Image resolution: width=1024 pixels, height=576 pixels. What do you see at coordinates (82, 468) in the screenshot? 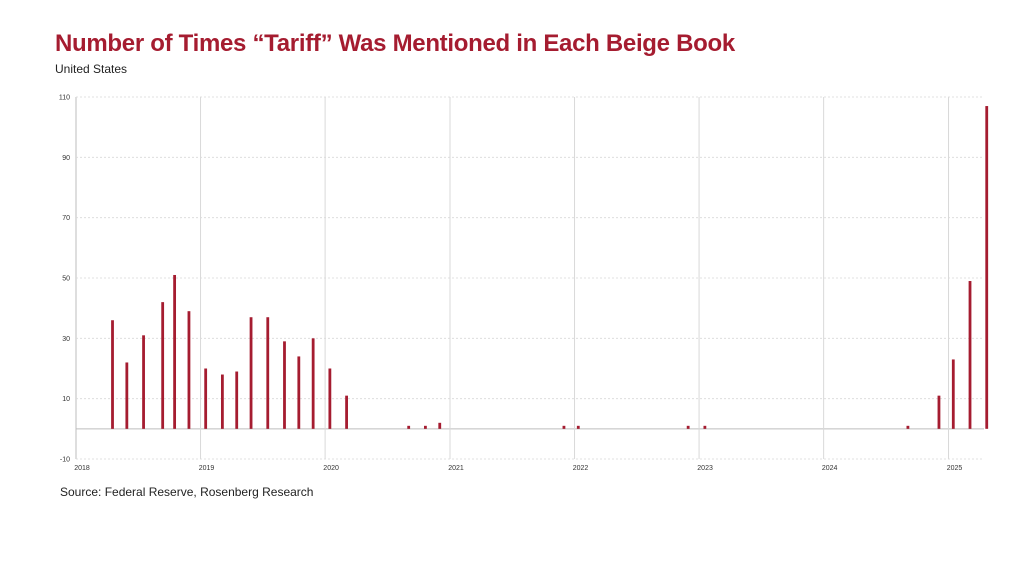
I see `x-tick-label: 2018` at bounding box center [82, 468].